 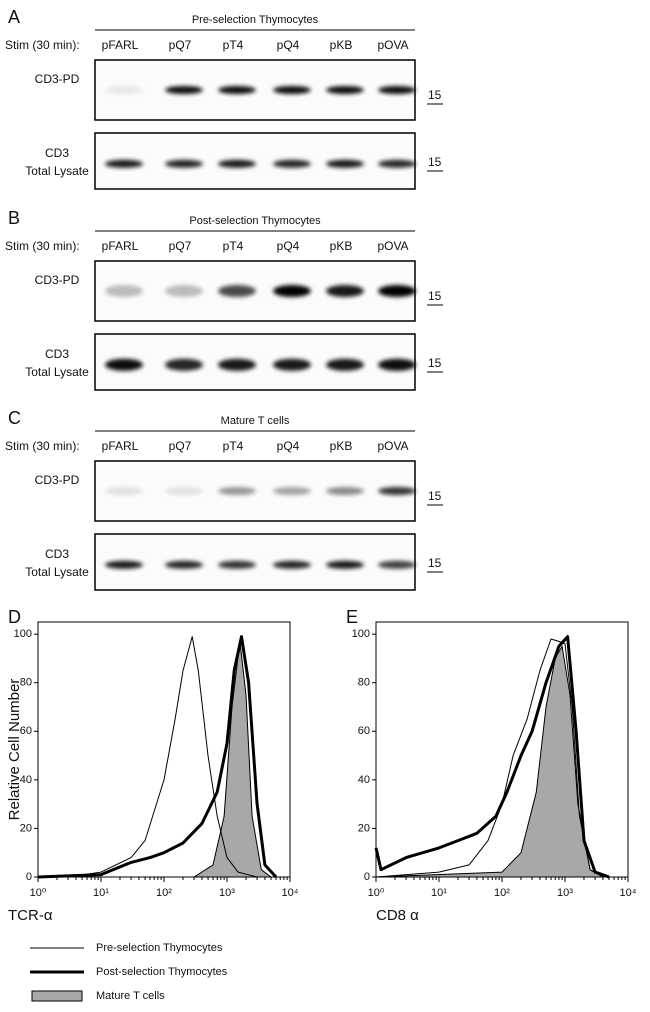 I want to click on x-tick-label: 10², so click(x=502, y=893).